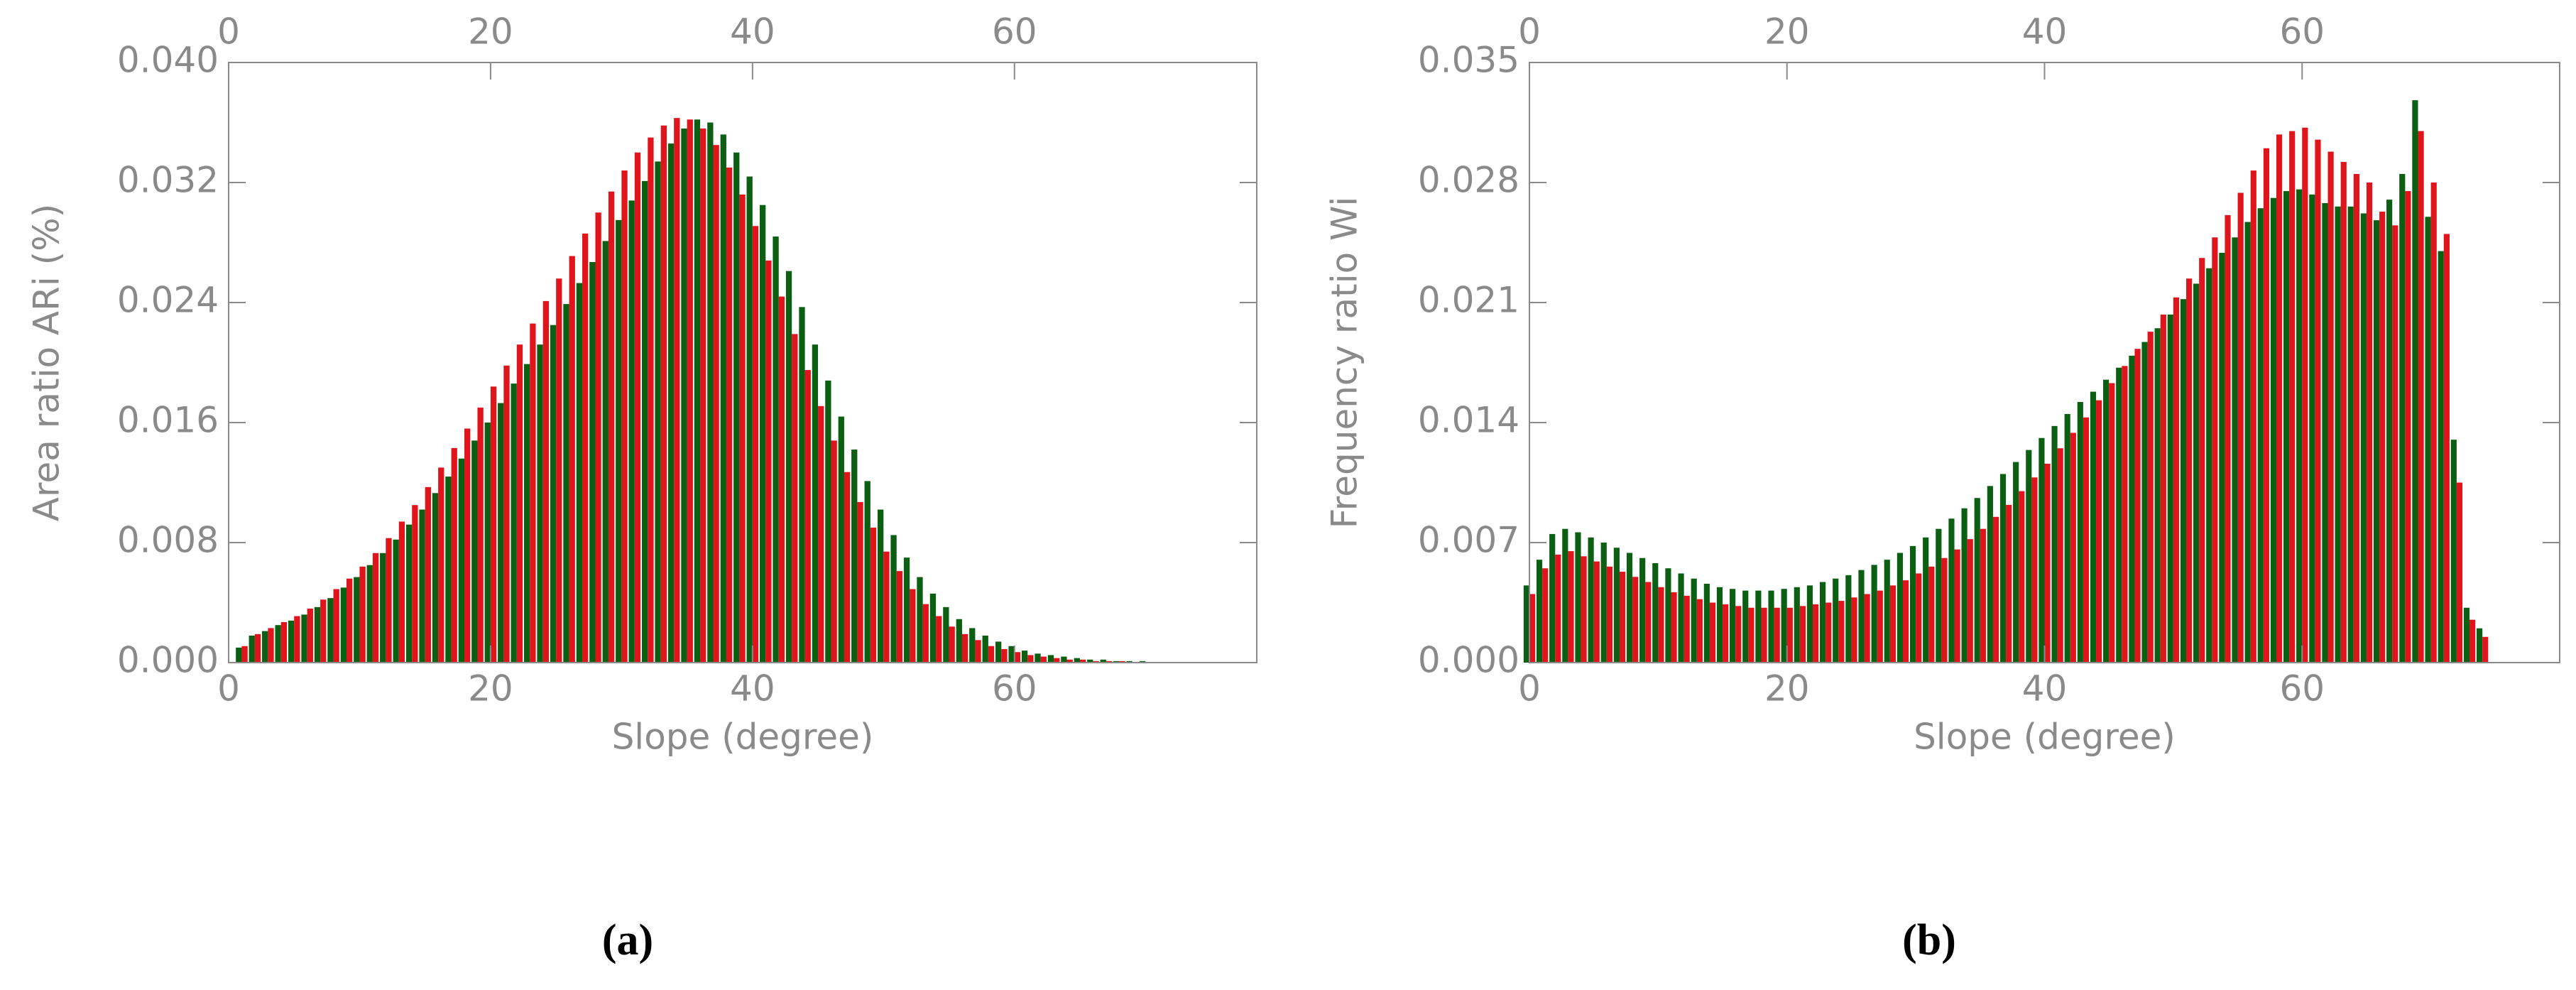 This screenshot has width=2576, height=990. I want to click on y-axis-label: Frequency ratio Wi, so click(1344, 363).